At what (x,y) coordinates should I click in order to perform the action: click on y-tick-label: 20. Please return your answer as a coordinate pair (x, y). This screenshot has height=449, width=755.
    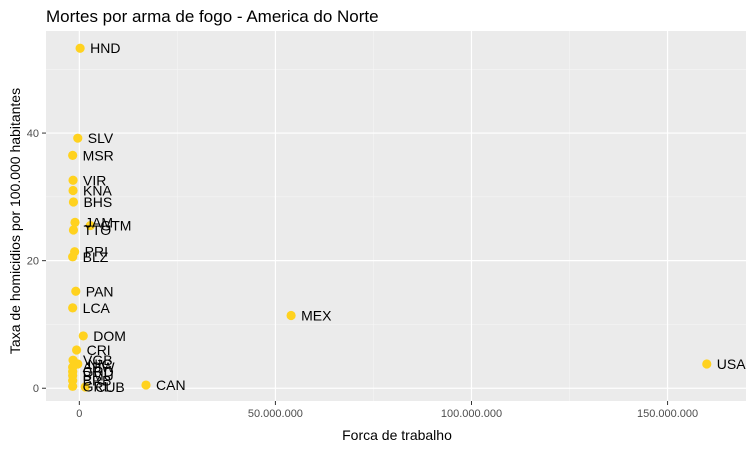
    Looking at the image, I should click on (33, 262).